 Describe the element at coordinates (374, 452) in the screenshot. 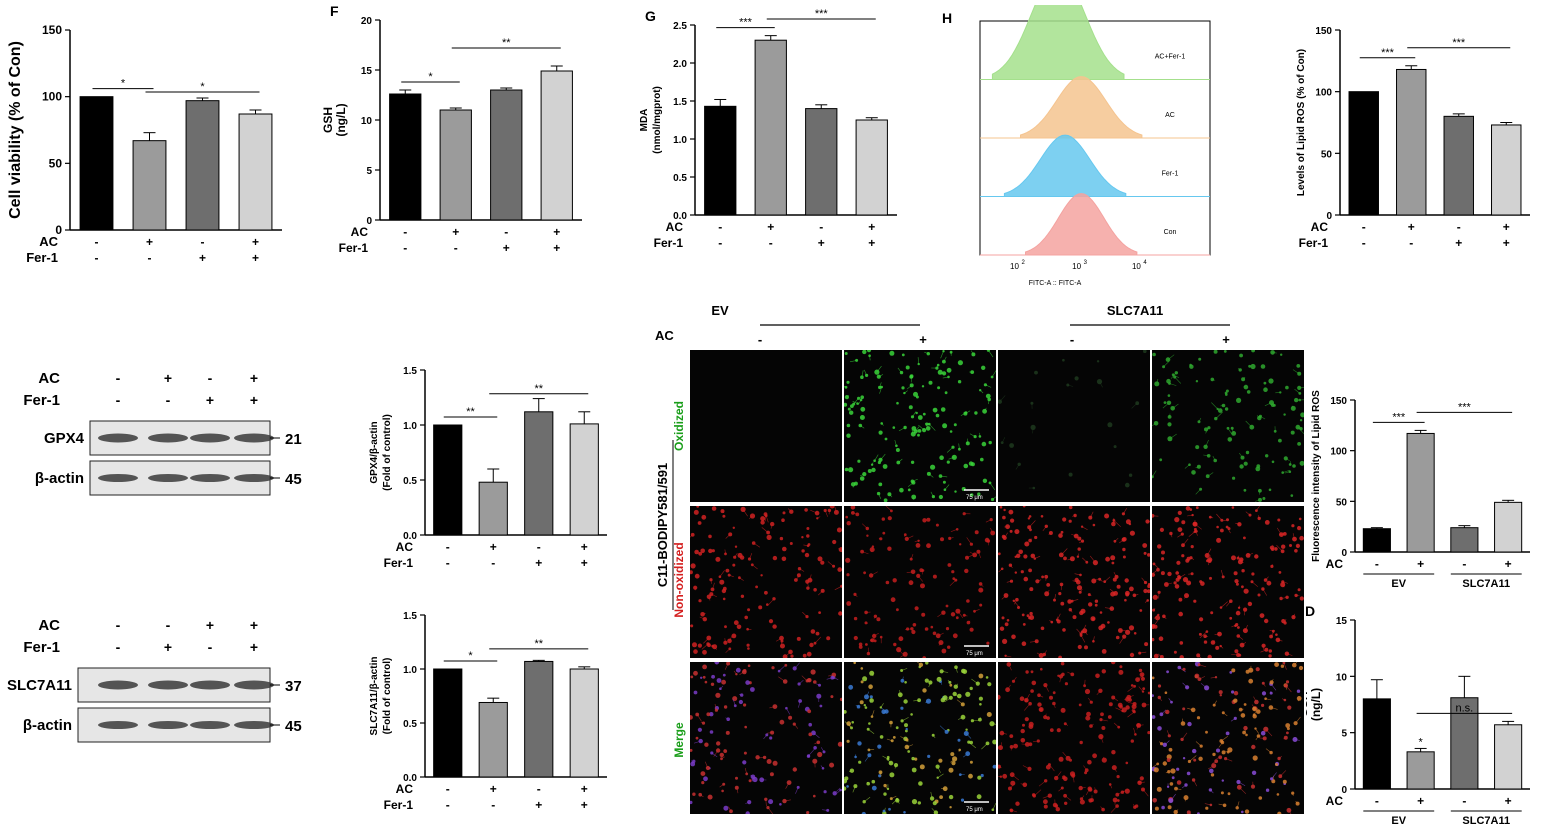

I see `y-axis-label: GPX4/β-actin` at that location.